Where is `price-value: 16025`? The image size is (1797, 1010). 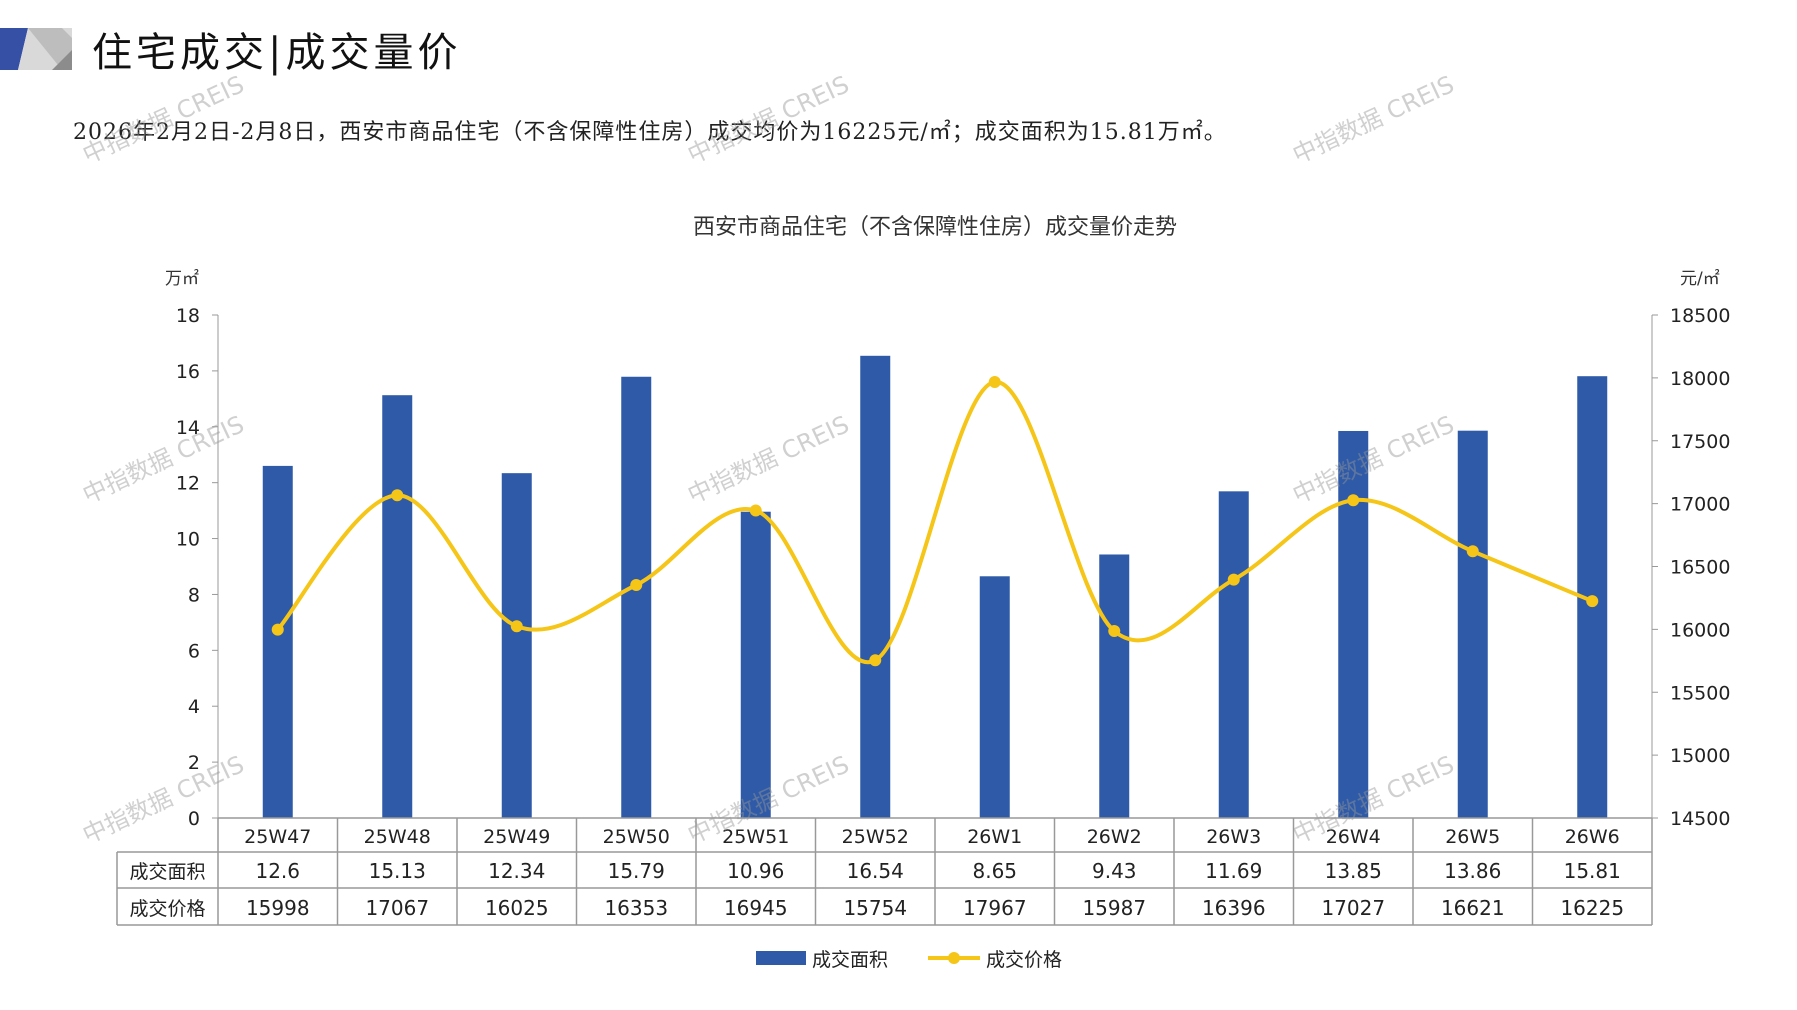 price-value: 16025 is located at coordinates (517, 908).